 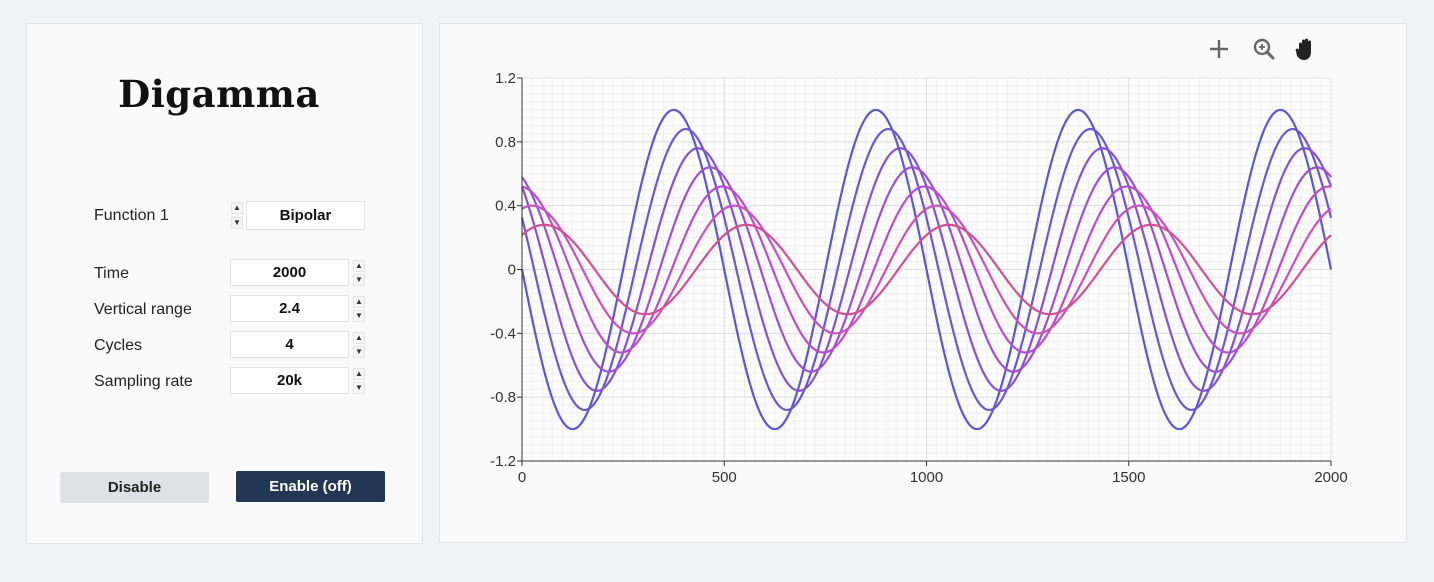 I want to click on time-input: 2000, so click(x=289, y=272).